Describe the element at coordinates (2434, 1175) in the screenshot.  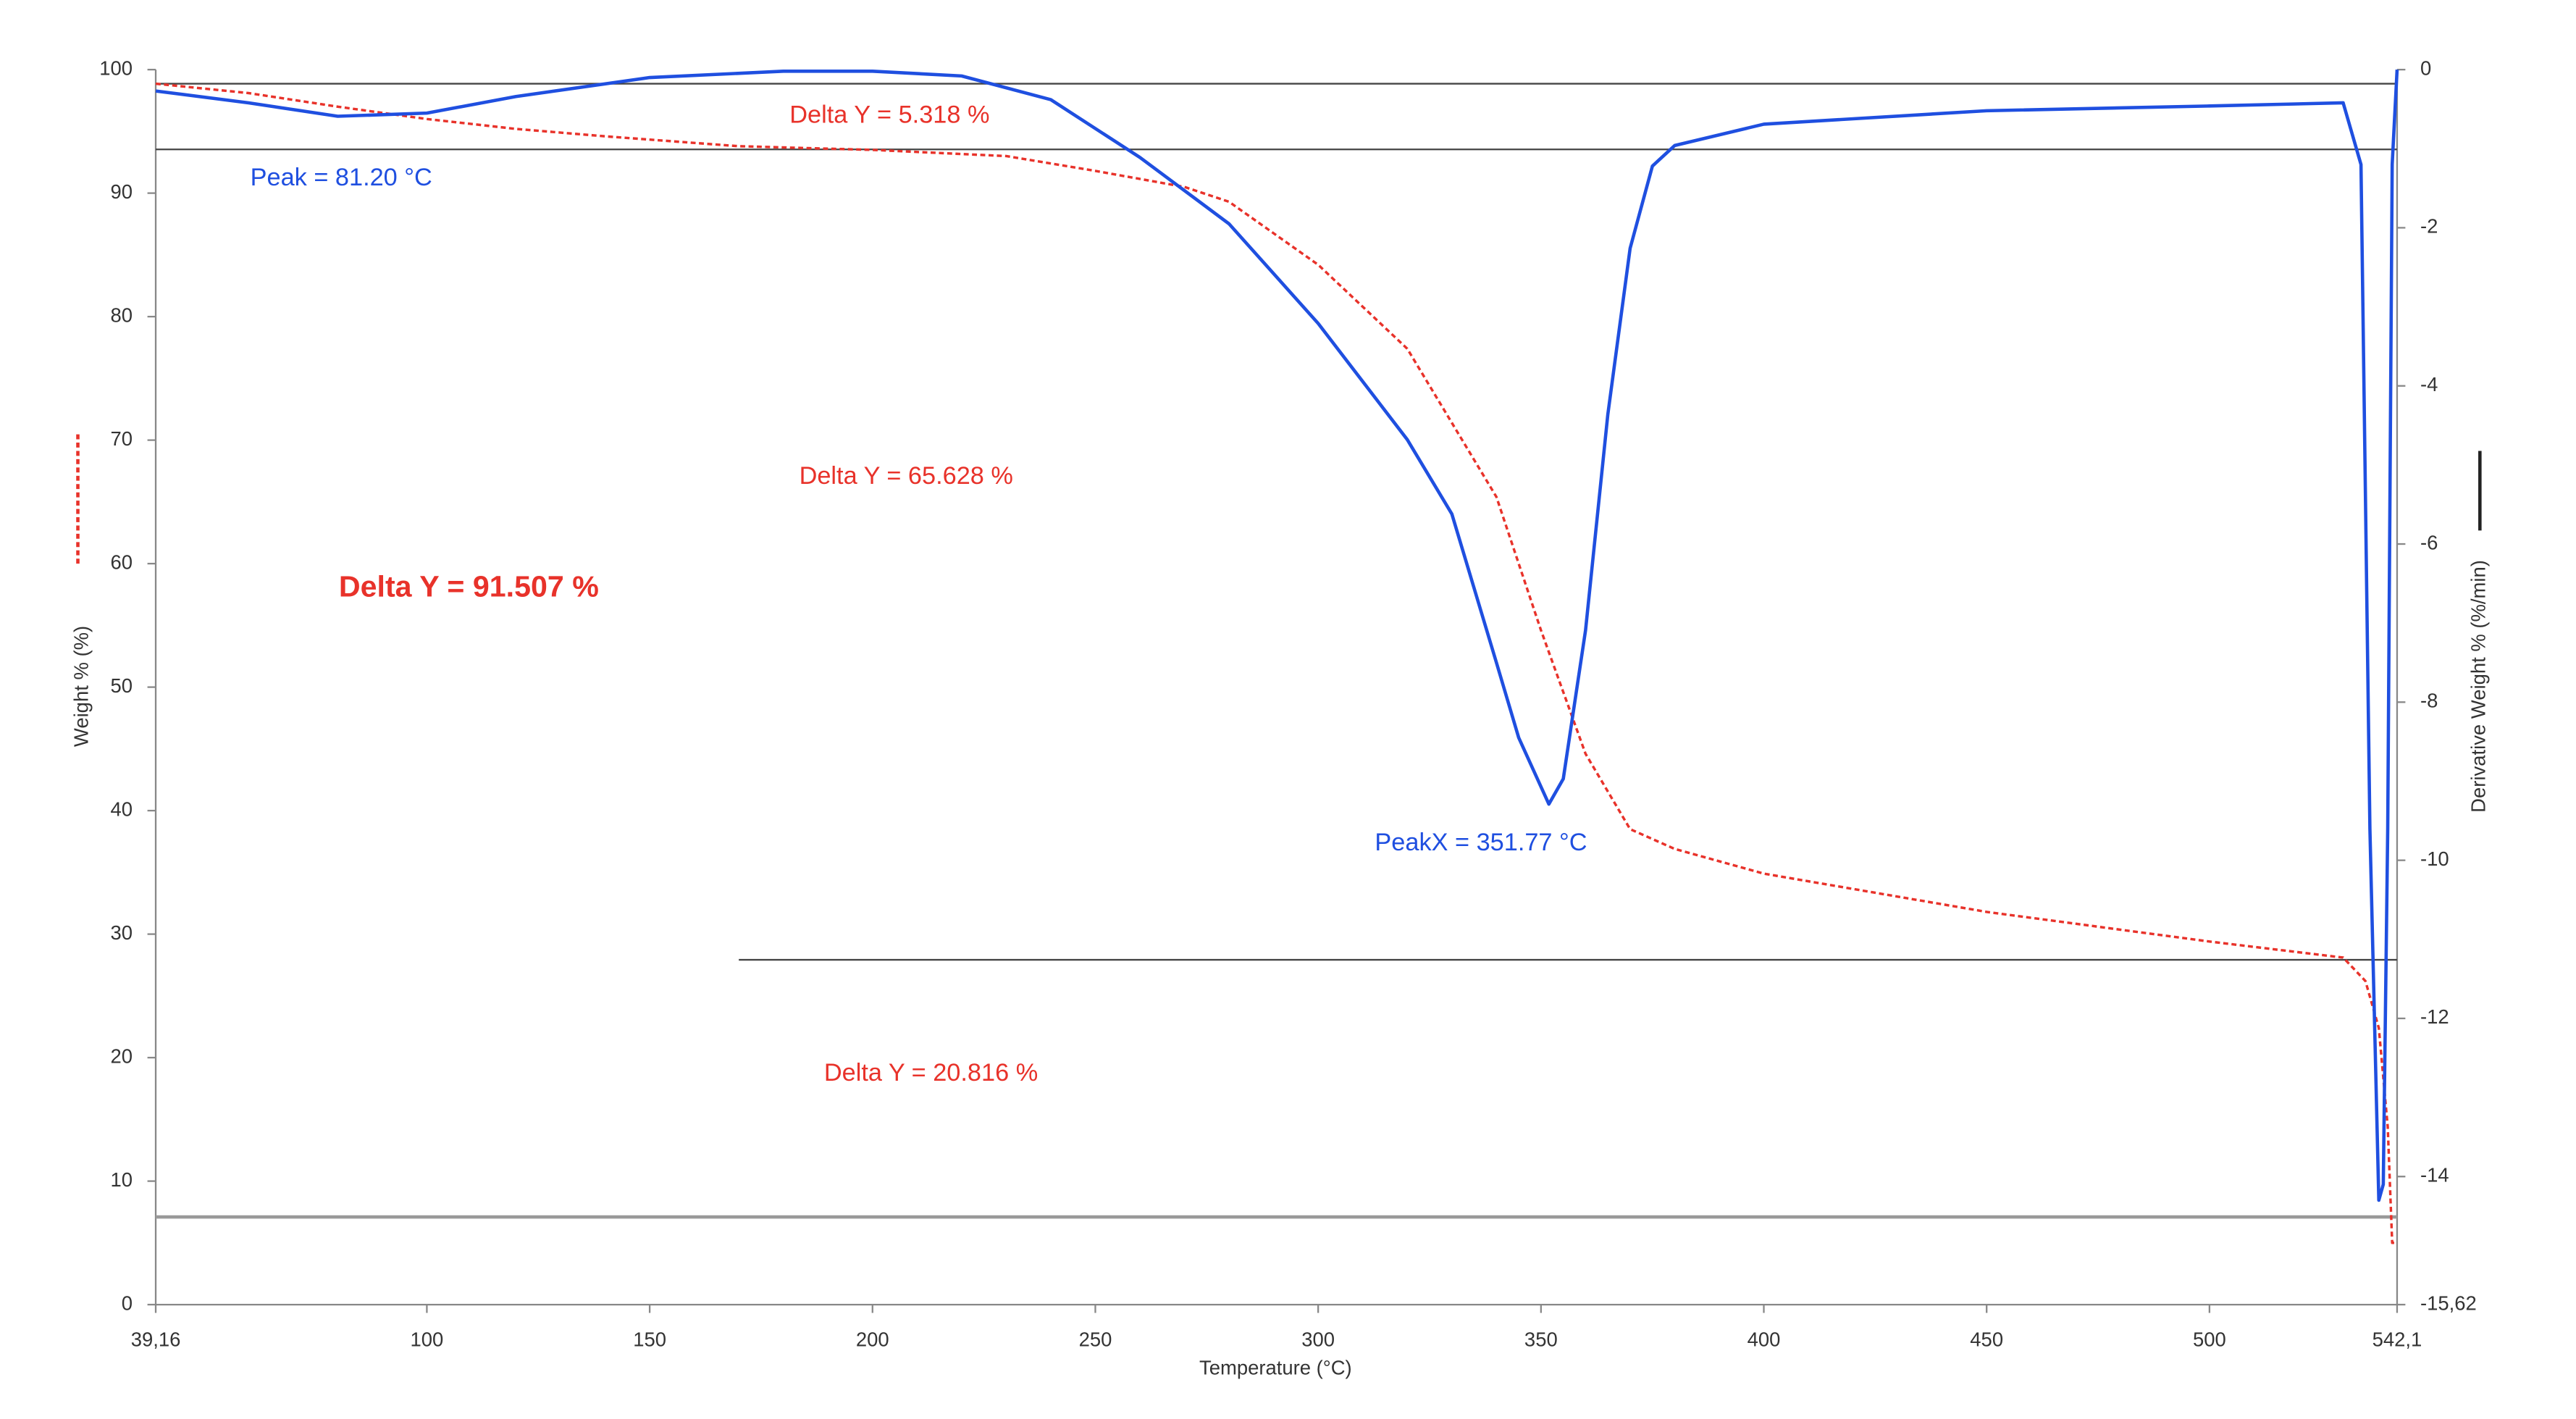
I see `y2-tick-label: -14` at that location.